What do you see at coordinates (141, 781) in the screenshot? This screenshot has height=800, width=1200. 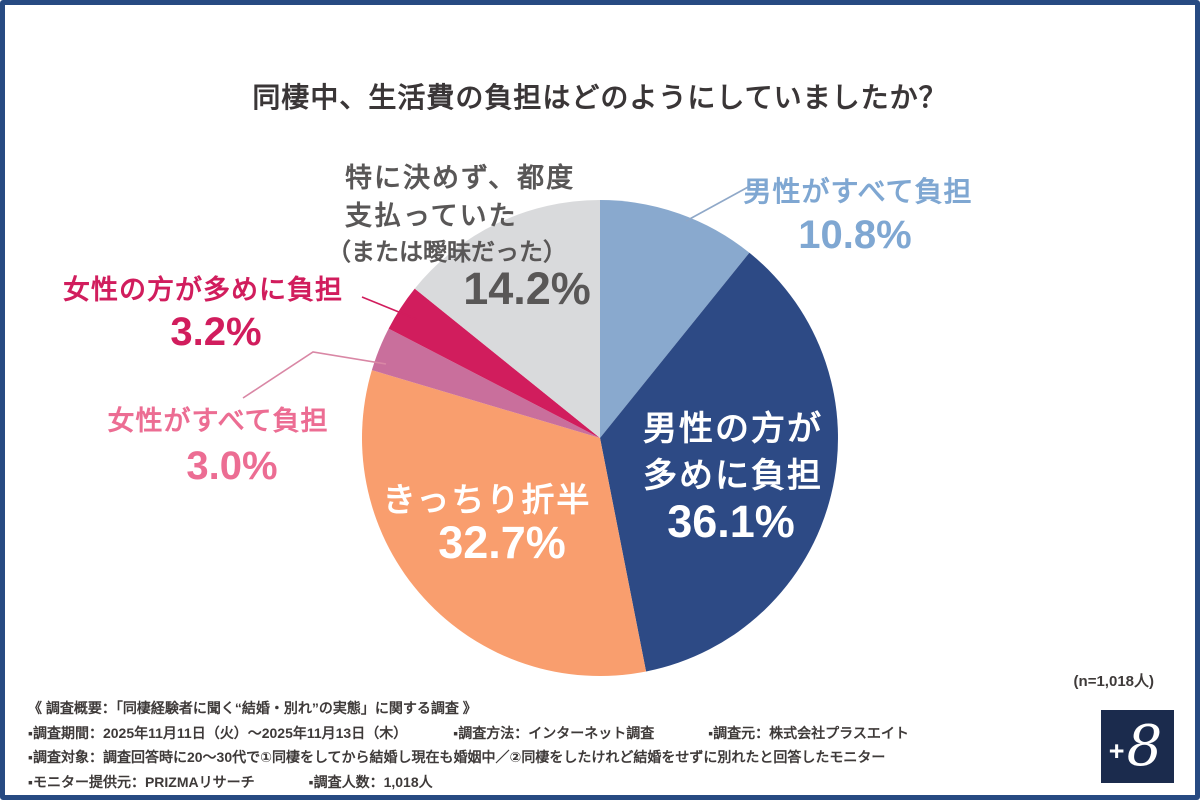 I see `survey-monitor: ▪モニター提供元：PRIZMAリサーチ` at bounding box center [141, 781].